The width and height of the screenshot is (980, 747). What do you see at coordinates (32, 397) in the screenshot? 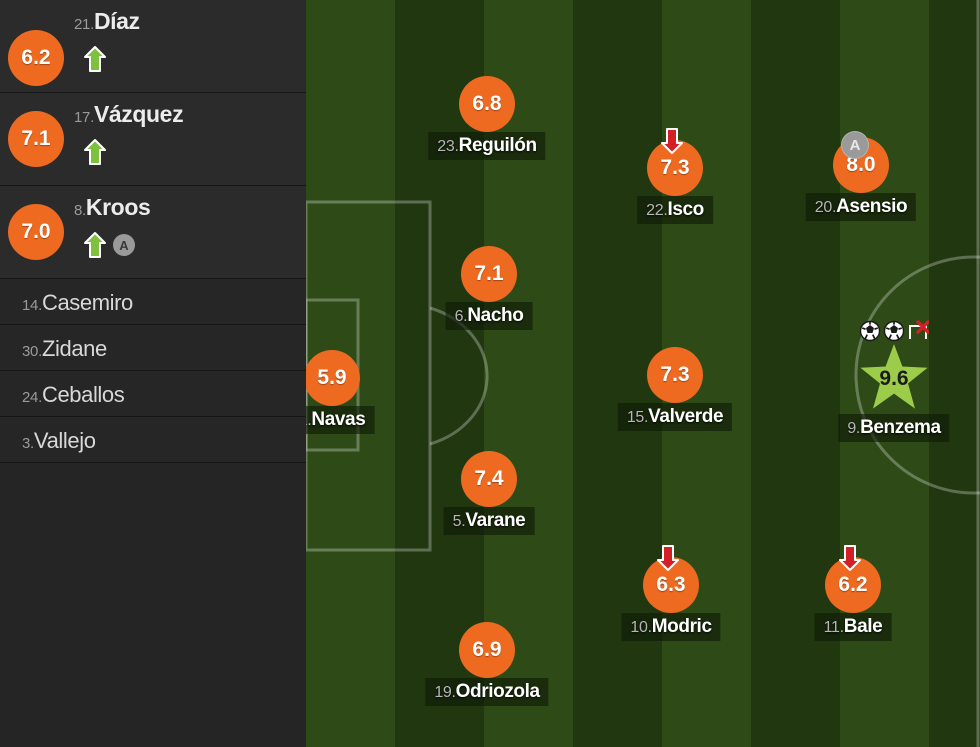
I see `player-number: 24.` at bounding box center [32, 397].